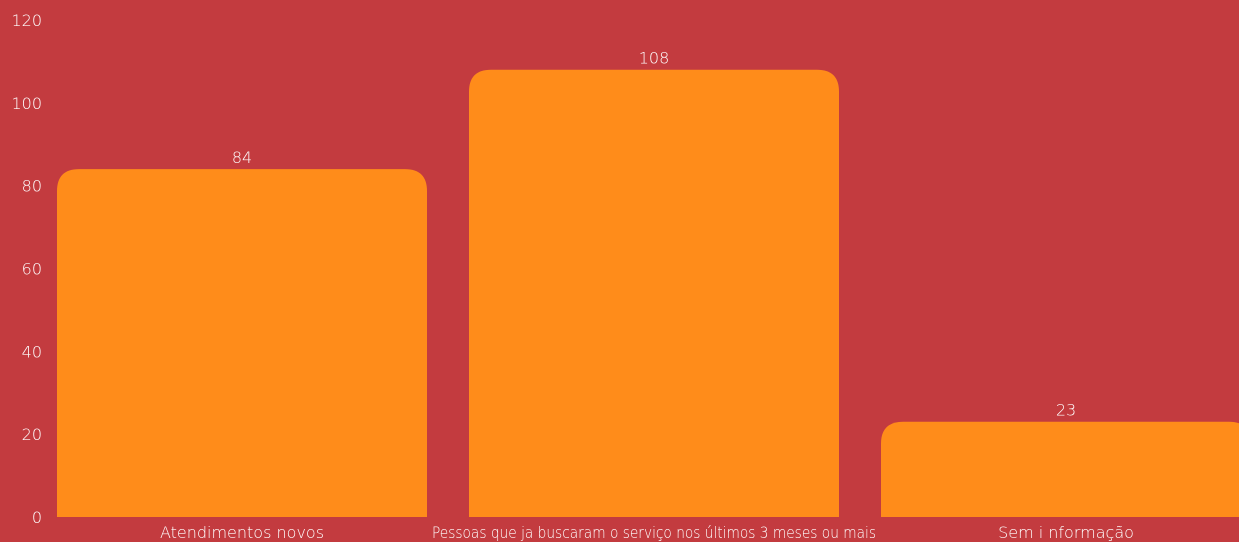 This screenshot has height=542, width=1239. I want to click on y-tick-label: 20, so click(32, 434).